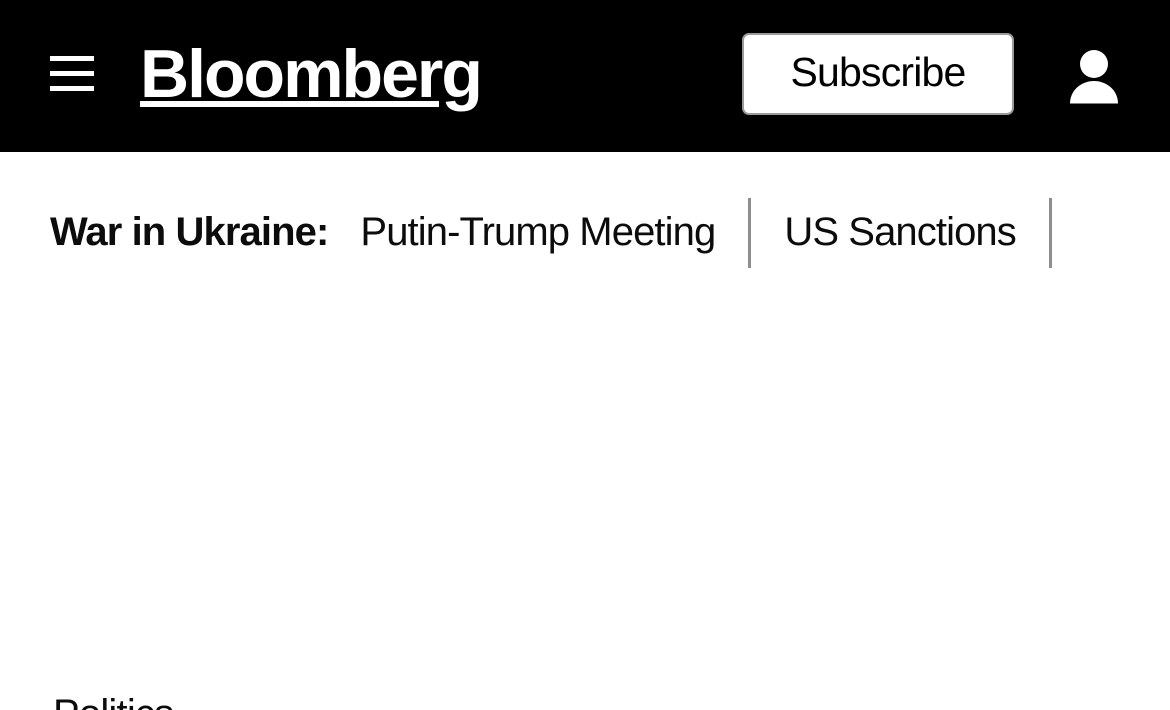 The height and width of the screenshot is (710, 1170). Describe the element at coordinates (72, 58) in the screenshot. I see `hamburger-bar-top` at that location.